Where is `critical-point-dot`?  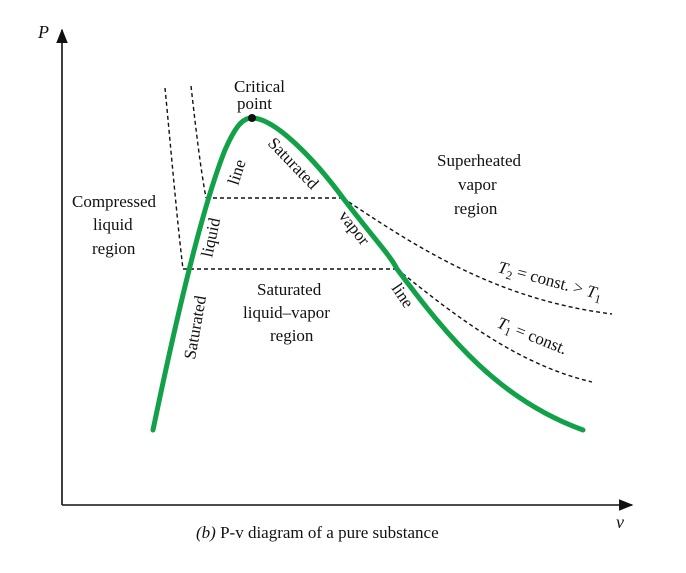
critical-point-dot is located at coordinates (252, 118).